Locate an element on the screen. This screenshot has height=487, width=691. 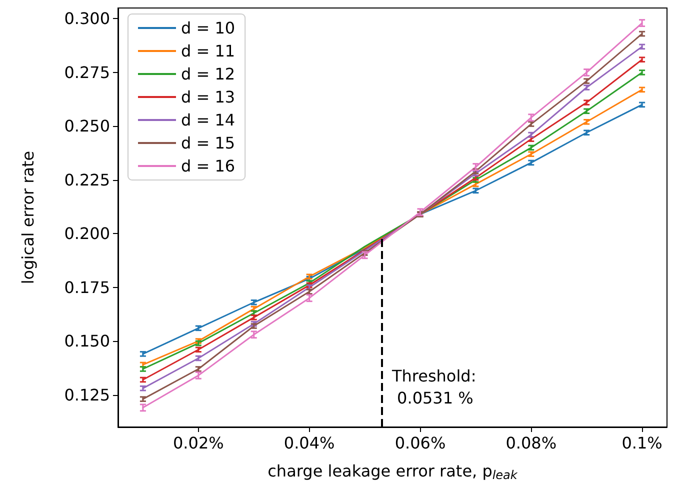
y-tick-label: 0.225 is located at coordinates (87, 180).